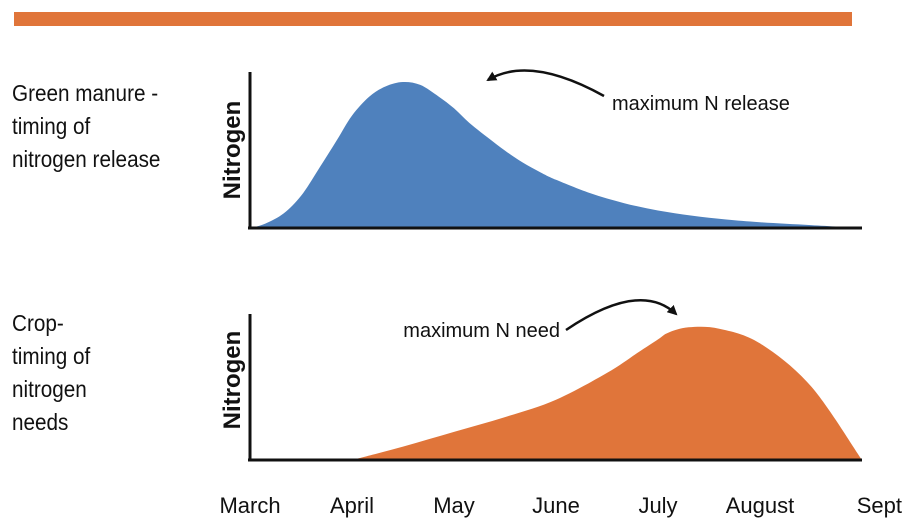 The image size is (909, 525). Describe the element at coordinates (879, 505) in the screenshot. I see `month-label-sept: Sept` at that location.